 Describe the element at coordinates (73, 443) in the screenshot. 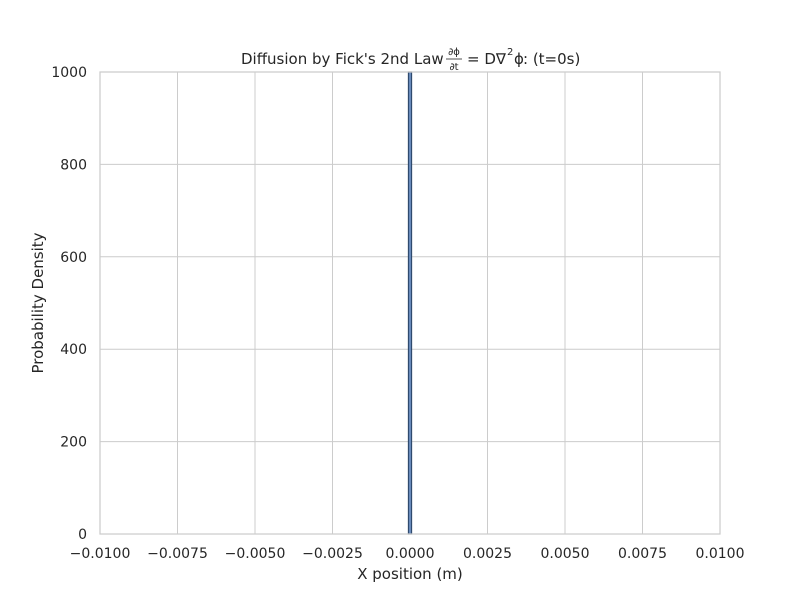

I see `y-tick-label: 200` at that location.